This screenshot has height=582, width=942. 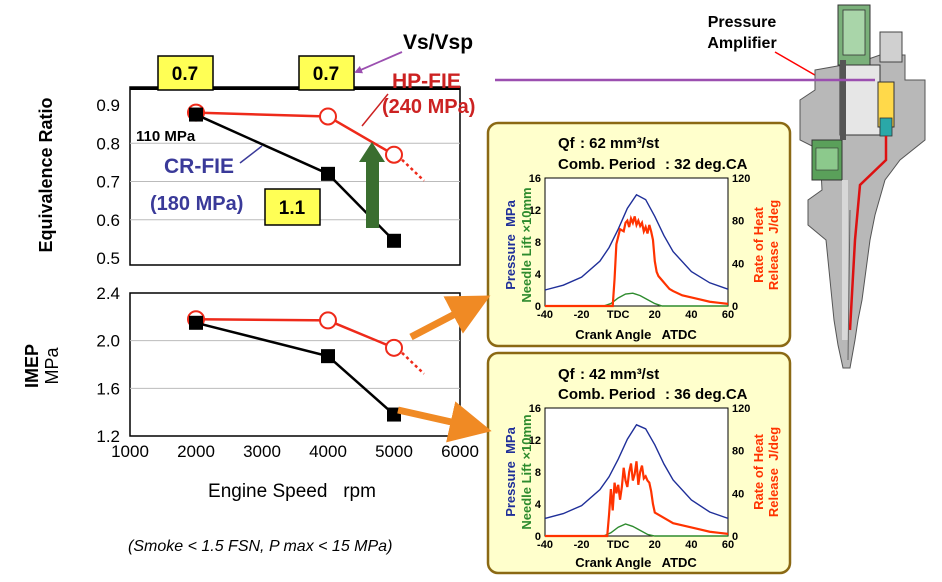 What do you see at coordinates (108, 293) in the screenshot?
I see `imep-y-tick-label: 2.4` at bounding box center [108, 293].